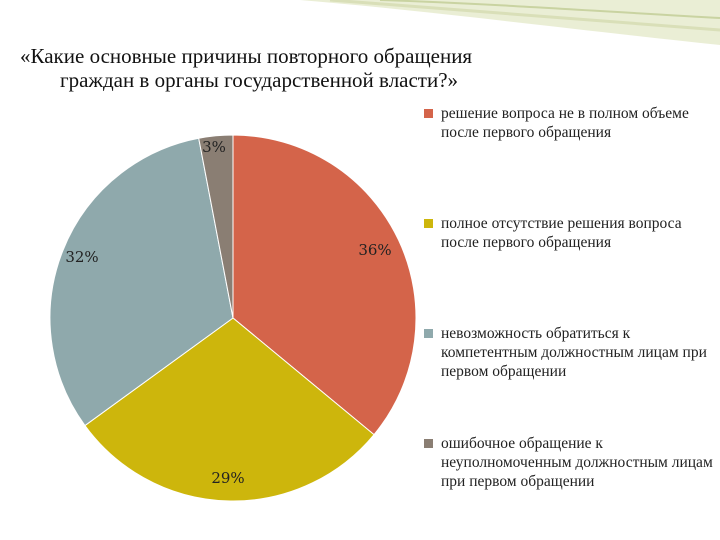 The image size is (720, 540). I want to click on data-label-4: 3%, so click(214, 147).